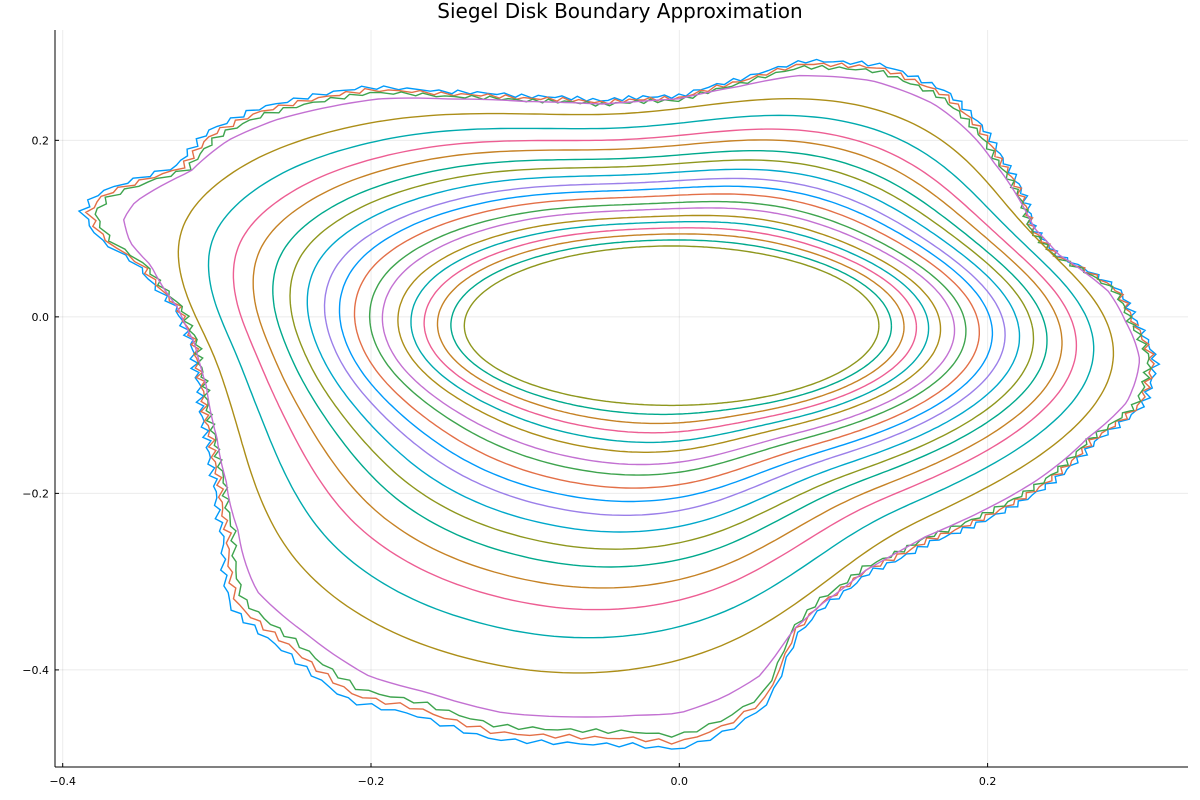 This screenshot has height=800, width=1200. What do you see at coordinates (619, 11) in the screenshot?
I see `chart-title: Siegel Disk Boundary Approximation` at bounding box center [619, 11].